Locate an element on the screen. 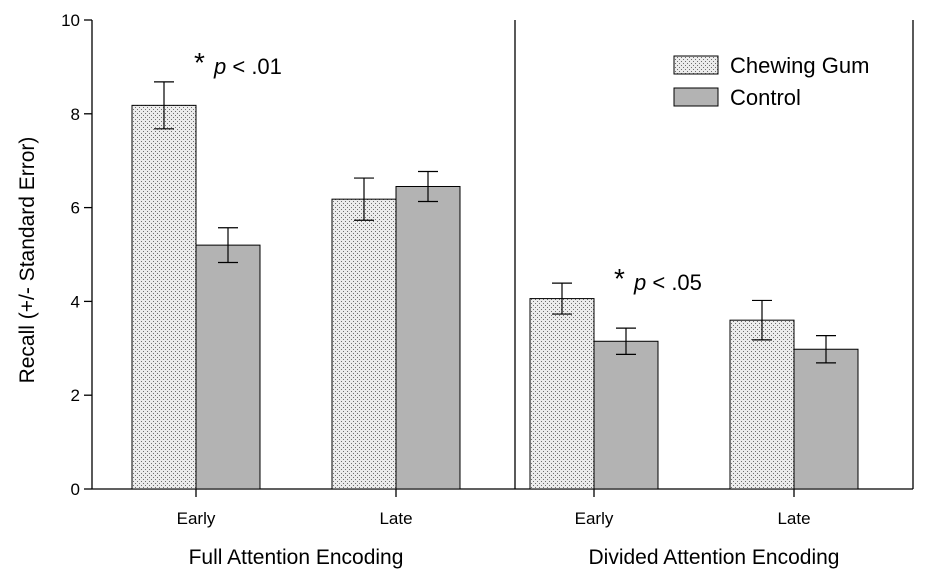 Image resolution: width=930 pixels, height=573 pixels. y-tick-label: 4 is located at coordinates (75, 301).